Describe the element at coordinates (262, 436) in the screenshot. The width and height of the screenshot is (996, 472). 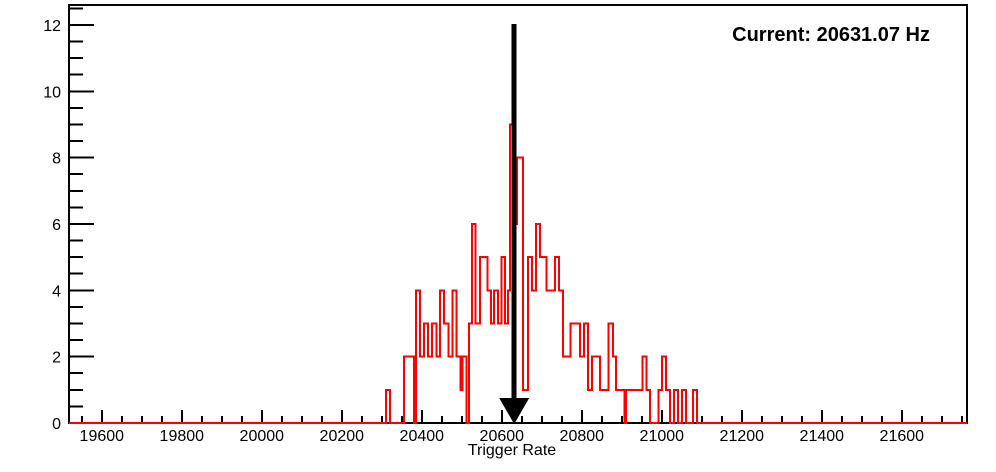
I see `x-axis-tick-label: 20000` at that location.